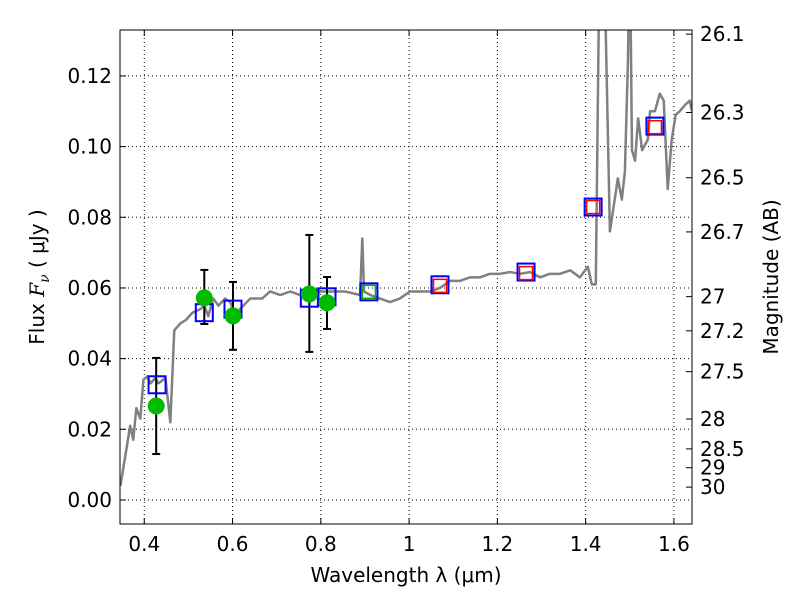 This screenshot has height=600, width=800. Describe the element at coordinates (89, 288) in the screenshot. I see `y-tick-label: 0.06` at that location.